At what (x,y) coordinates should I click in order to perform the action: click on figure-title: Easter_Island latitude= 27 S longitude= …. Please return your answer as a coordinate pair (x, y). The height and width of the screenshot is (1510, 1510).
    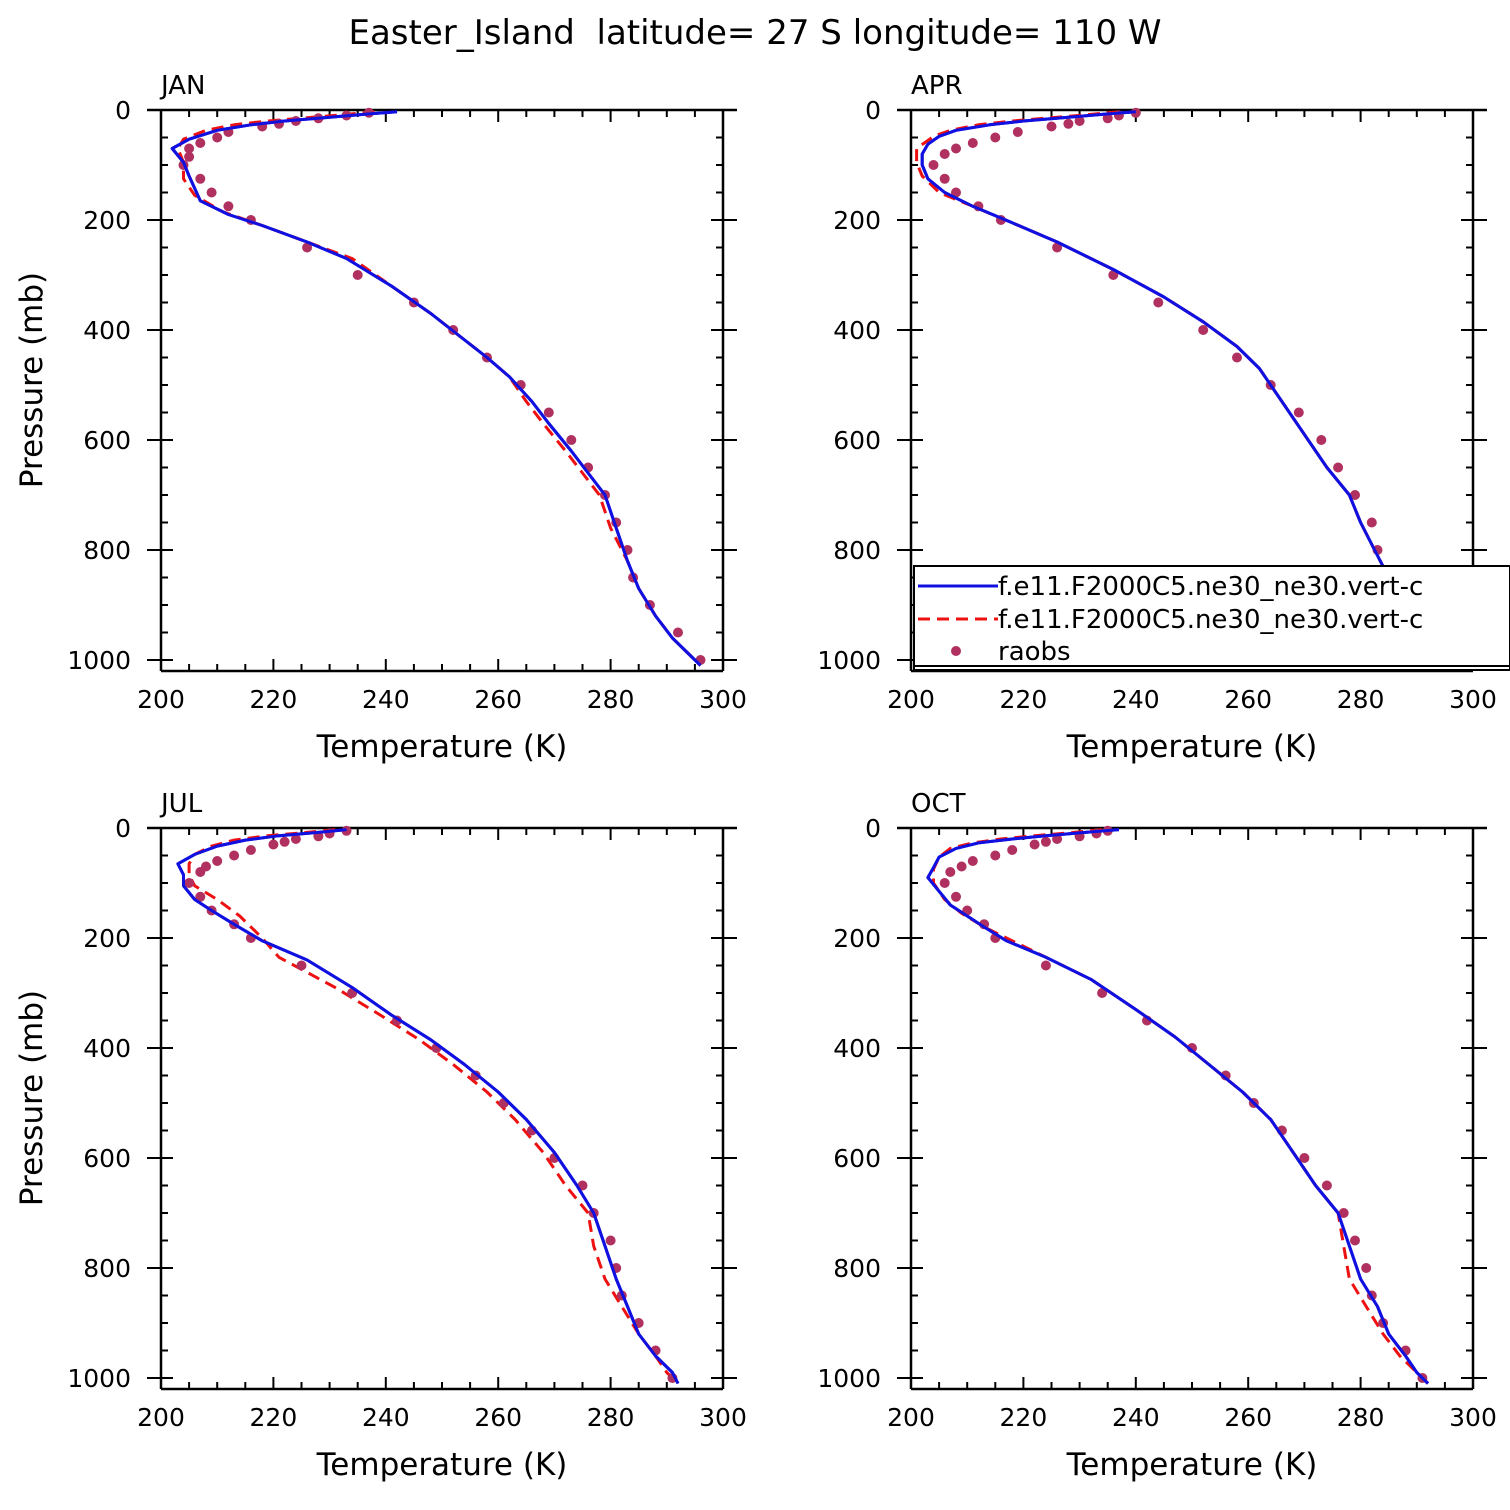
    Looking at the image, I should click on (754, 33).